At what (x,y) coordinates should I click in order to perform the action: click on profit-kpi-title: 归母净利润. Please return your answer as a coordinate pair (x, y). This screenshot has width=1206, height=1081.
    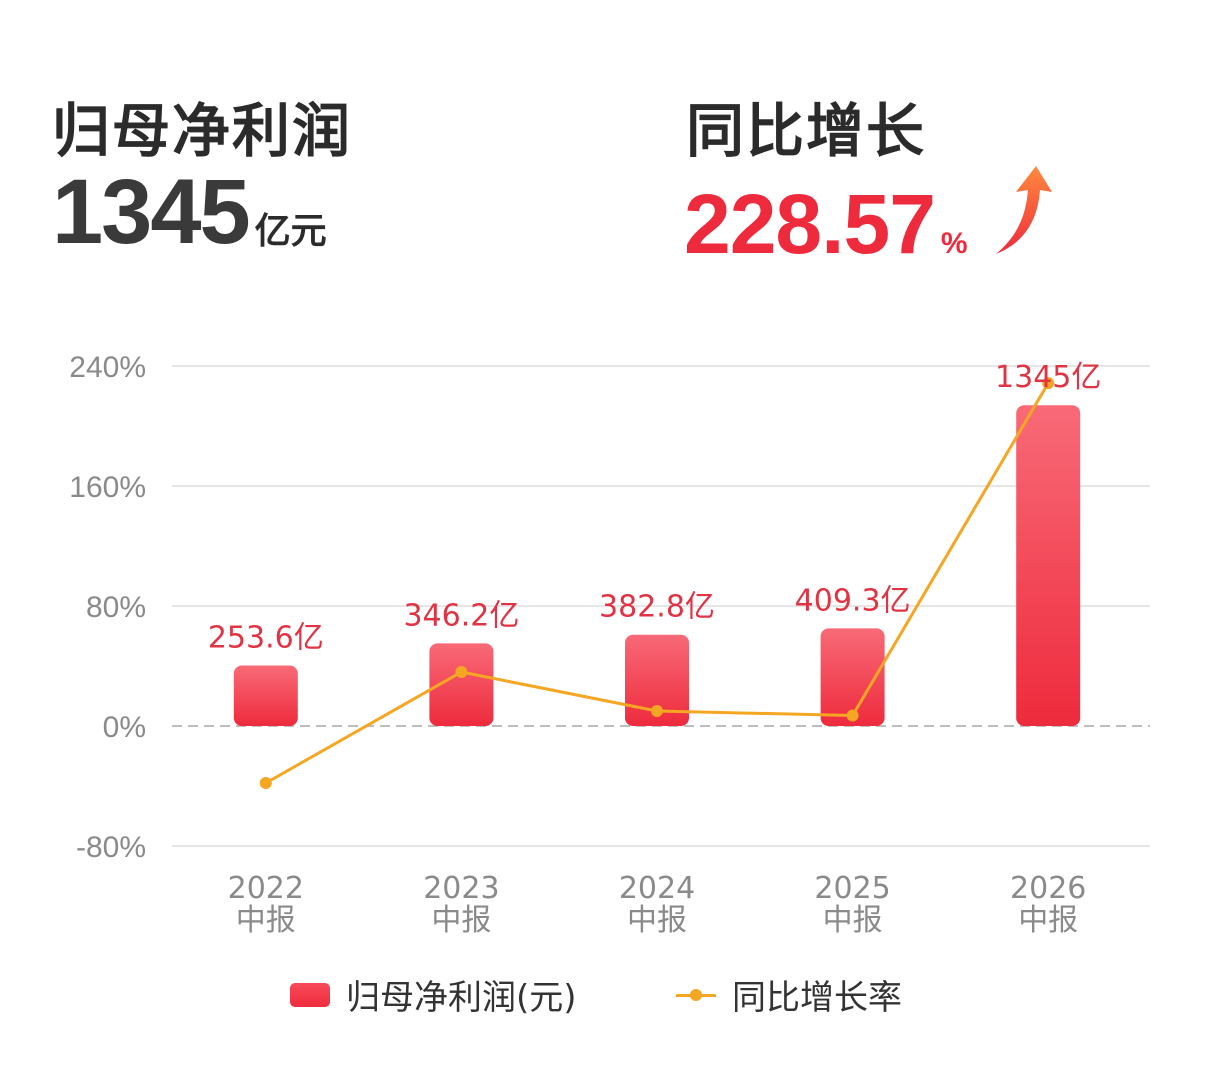
    Looking at the image, I should click on (202, 126).